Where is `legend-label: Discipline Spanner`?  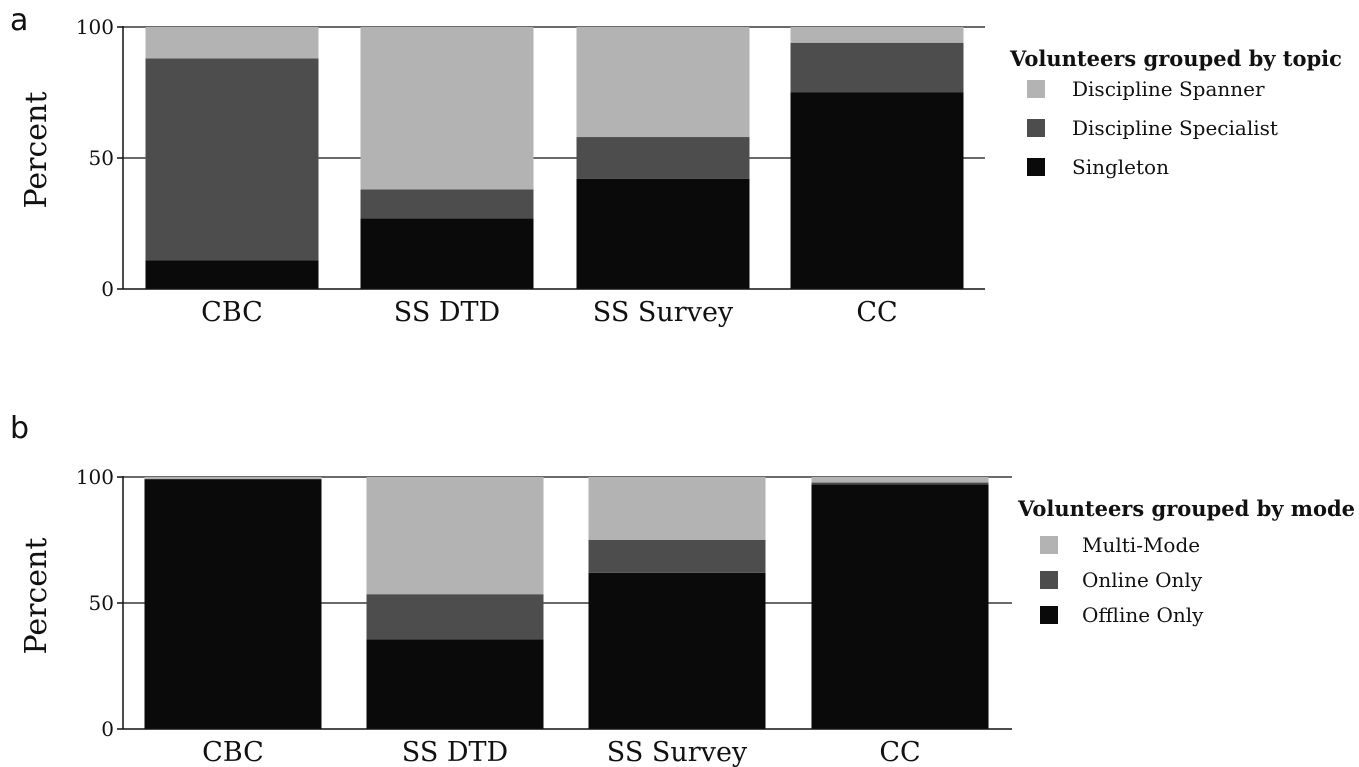
legend-label: Discipline Spanner is located at coordinates (1168, 89).